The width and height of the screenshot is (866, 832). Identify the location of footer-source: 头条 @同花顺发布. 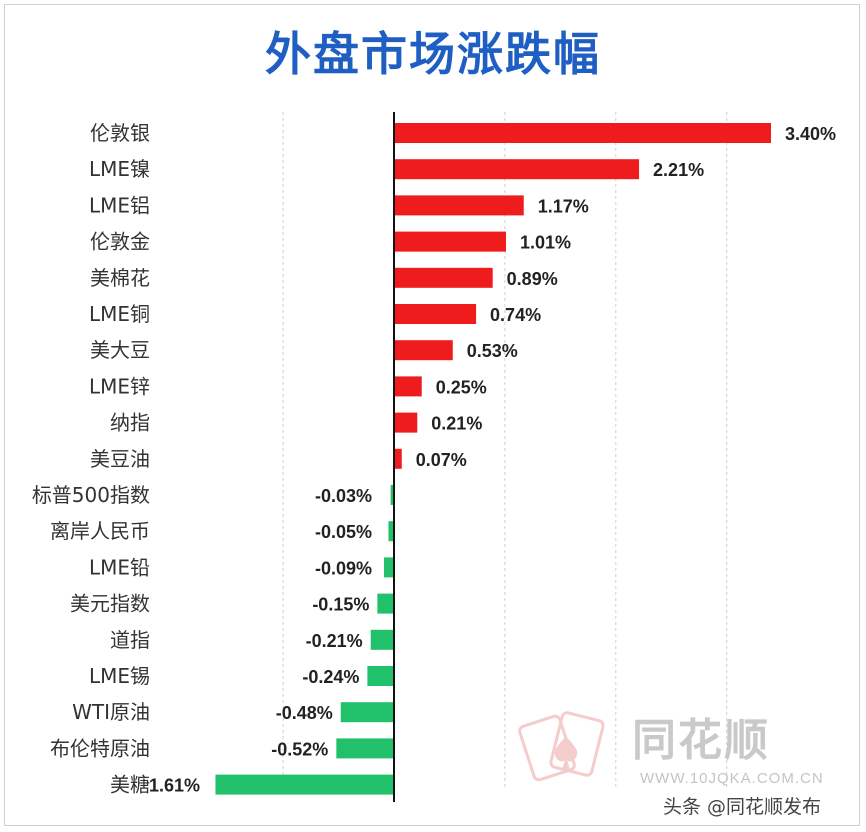
(742, 807).